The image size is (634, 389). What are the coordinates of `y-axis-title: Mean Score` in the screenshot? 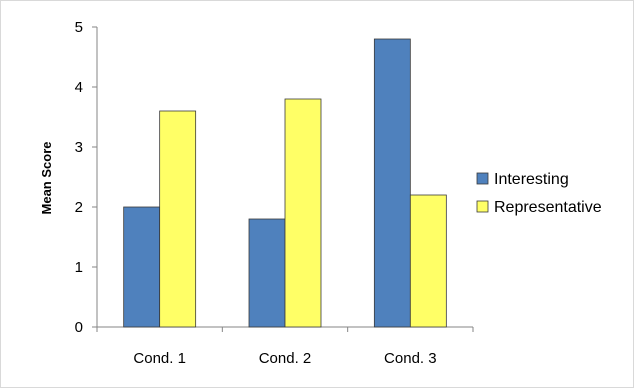 It's located at (46, 178).